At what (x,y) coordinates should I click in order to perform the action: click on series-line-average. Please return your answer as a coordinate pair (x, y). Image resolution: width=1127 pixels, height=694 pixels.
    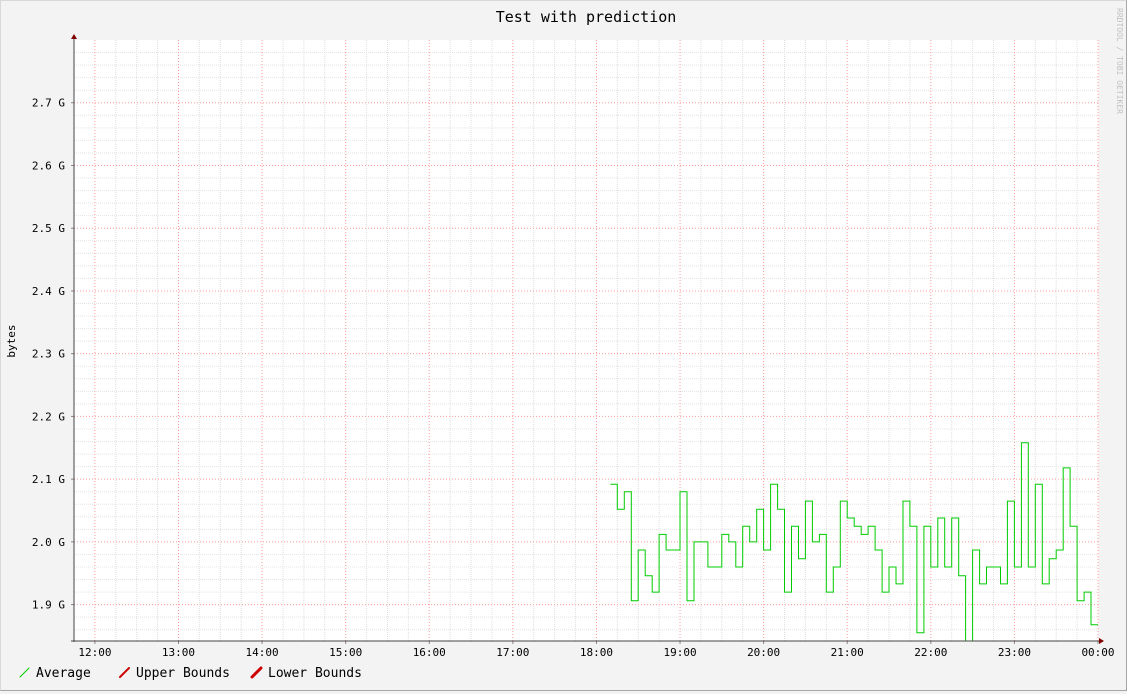
    Looking at the image, I should click on (854, 542).